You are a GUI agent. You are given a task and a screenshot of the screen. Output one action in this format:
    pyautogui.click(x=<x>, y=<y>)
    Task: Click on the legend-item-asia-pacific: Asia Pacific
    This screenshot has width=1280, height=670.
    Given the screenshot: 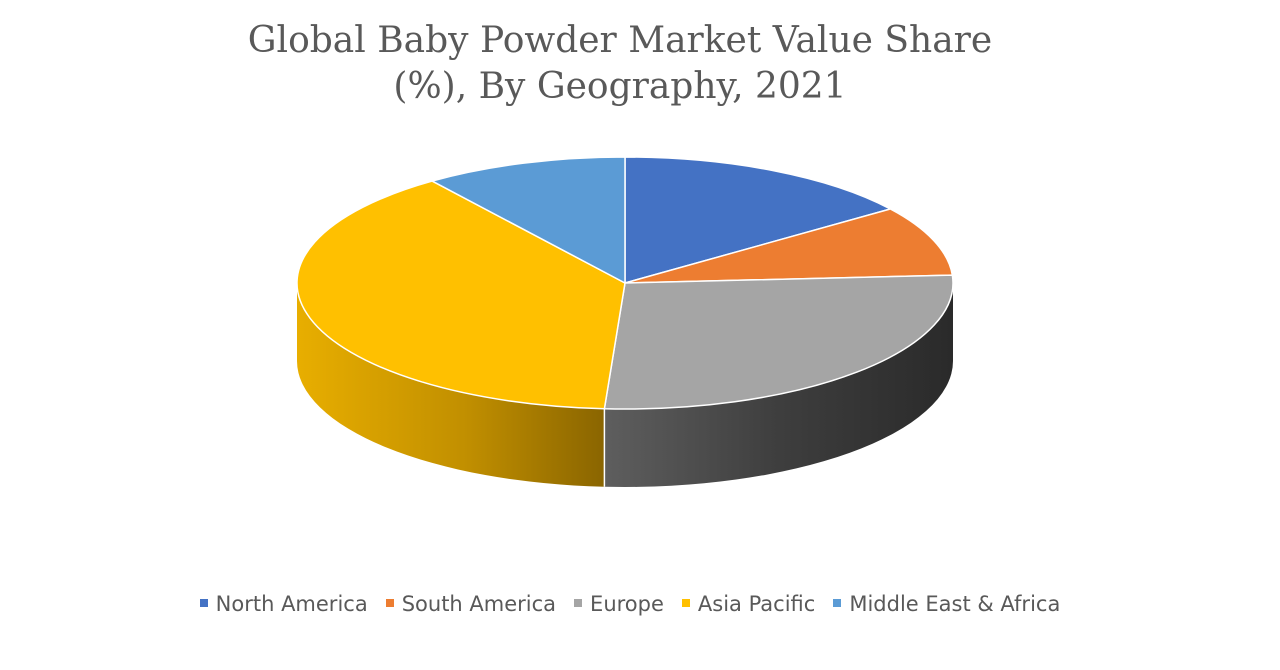 What is the action you would take?
    pyautogui.click(x=748, y=604)
    